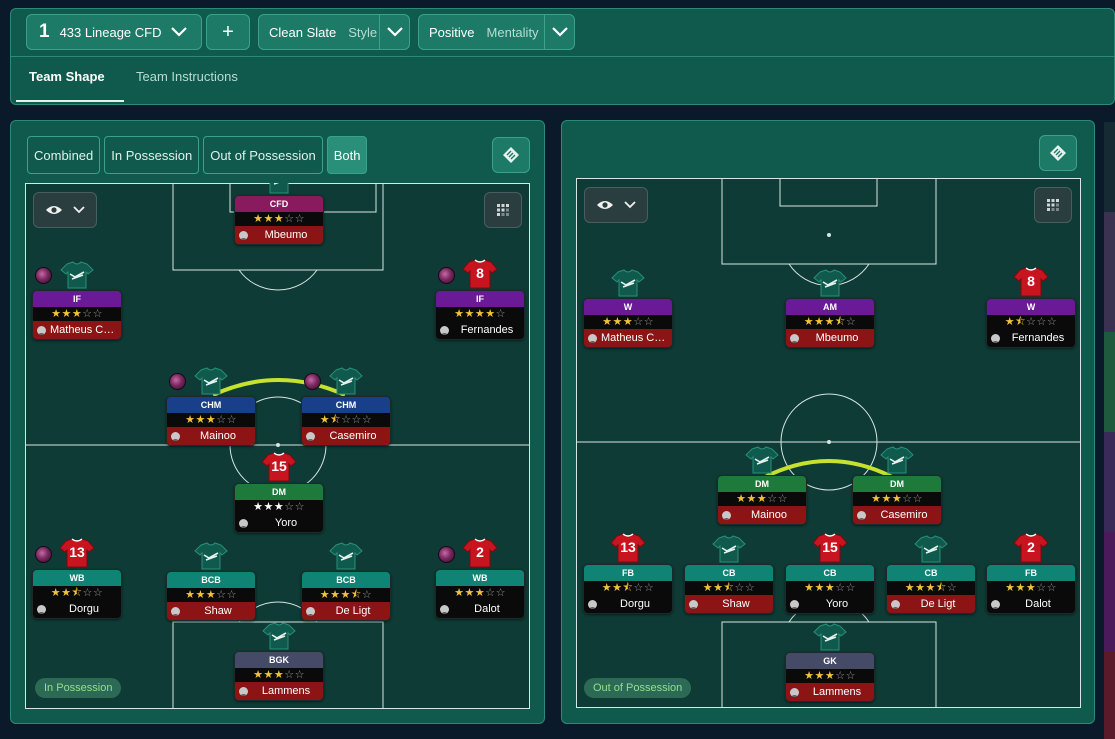  Describe the element at coordinates (64, 155) in the screenshot. I see `phase-combined: Combined` at that location.